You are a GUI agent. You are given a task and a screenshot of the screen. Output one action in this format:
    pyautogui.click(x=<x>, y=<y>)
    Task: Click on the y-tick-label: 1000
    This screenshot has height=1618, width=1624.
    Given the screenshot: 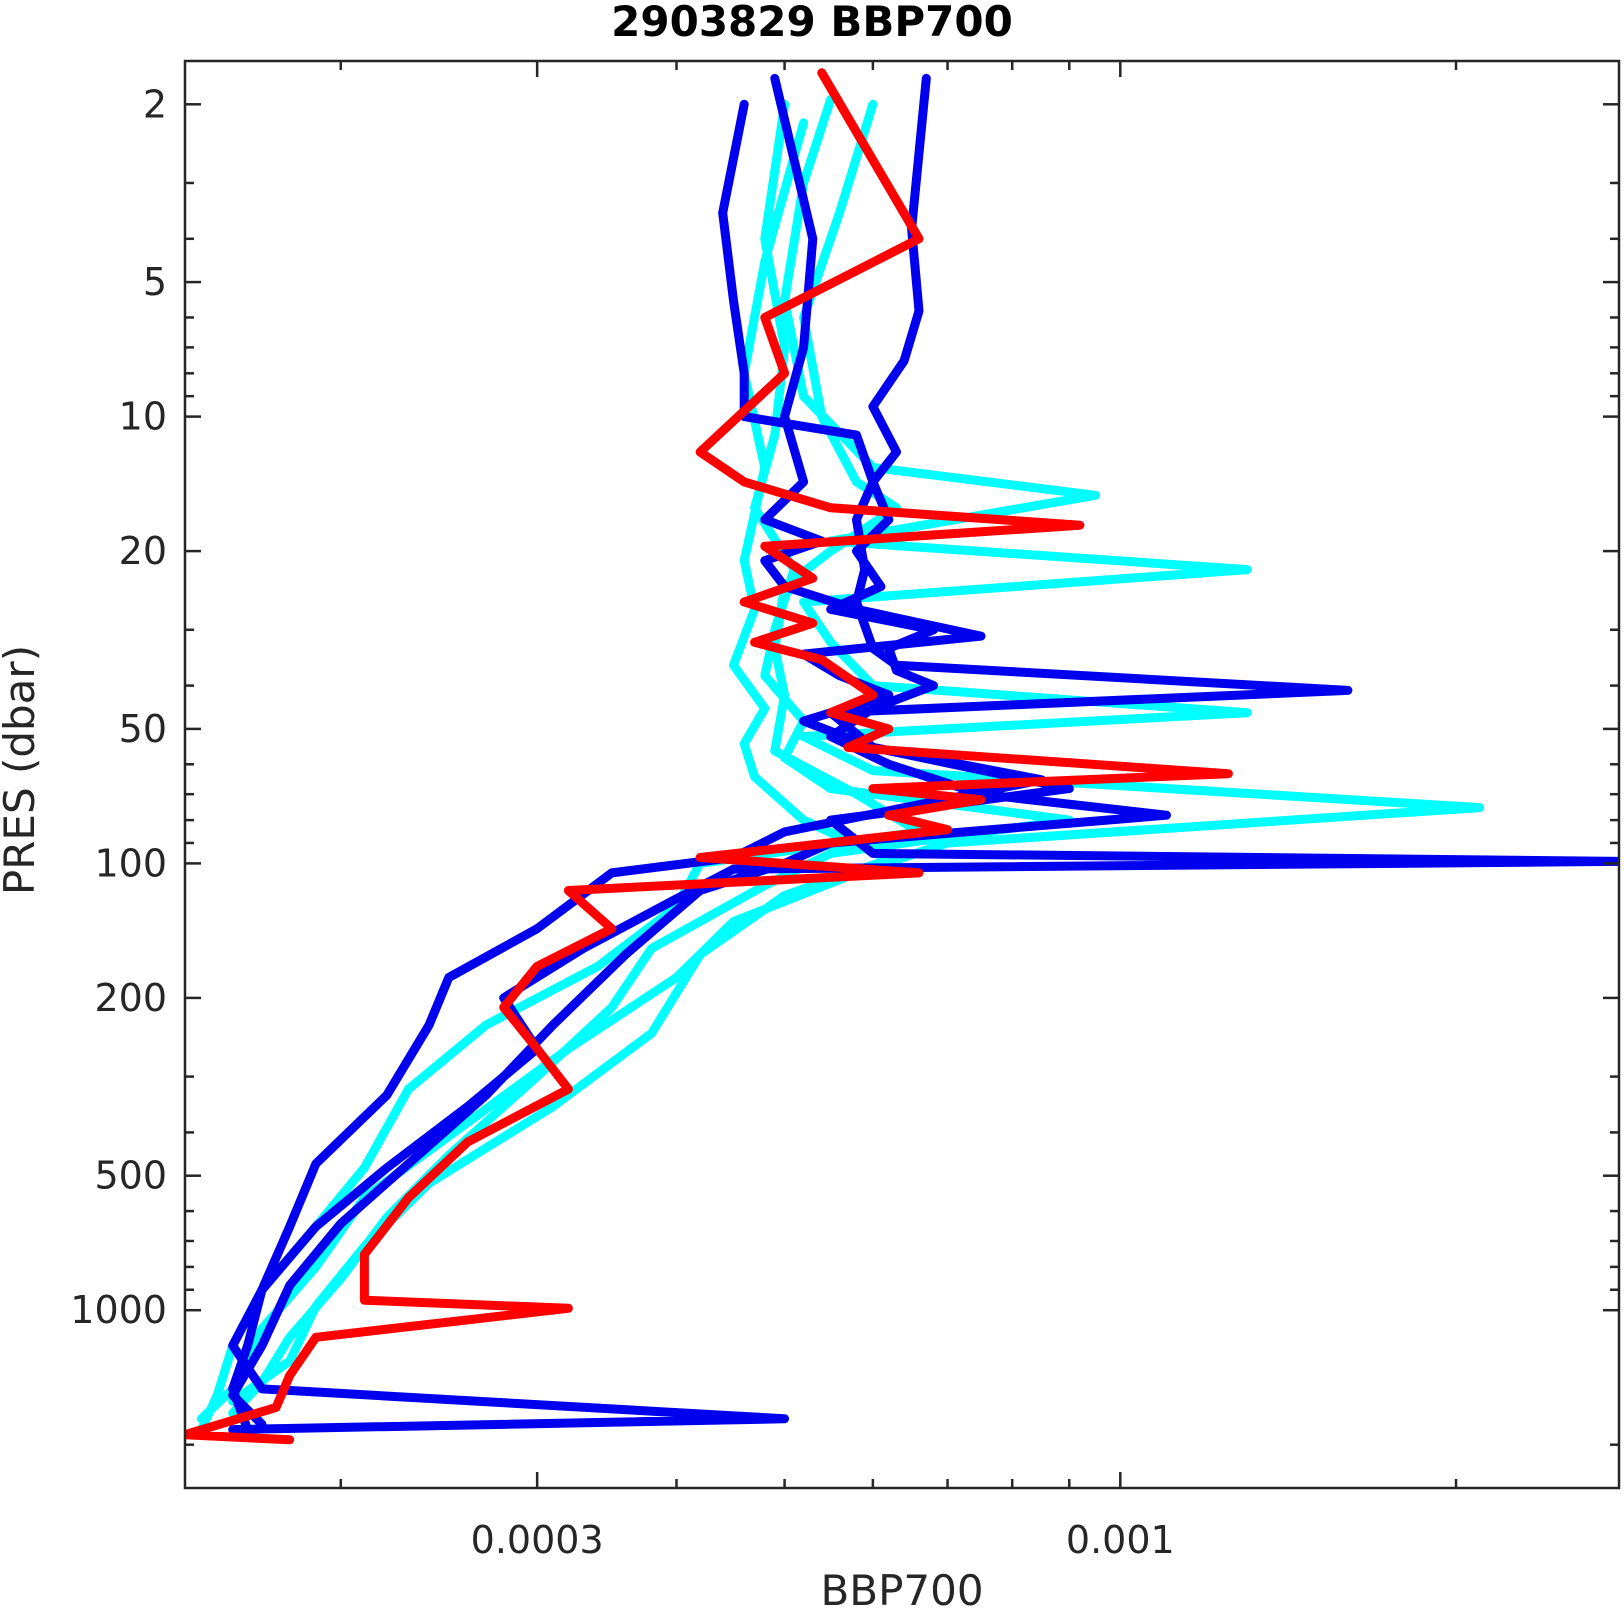 What is the action you would take?
    pyautogui.click(x=118, y=1310)
    